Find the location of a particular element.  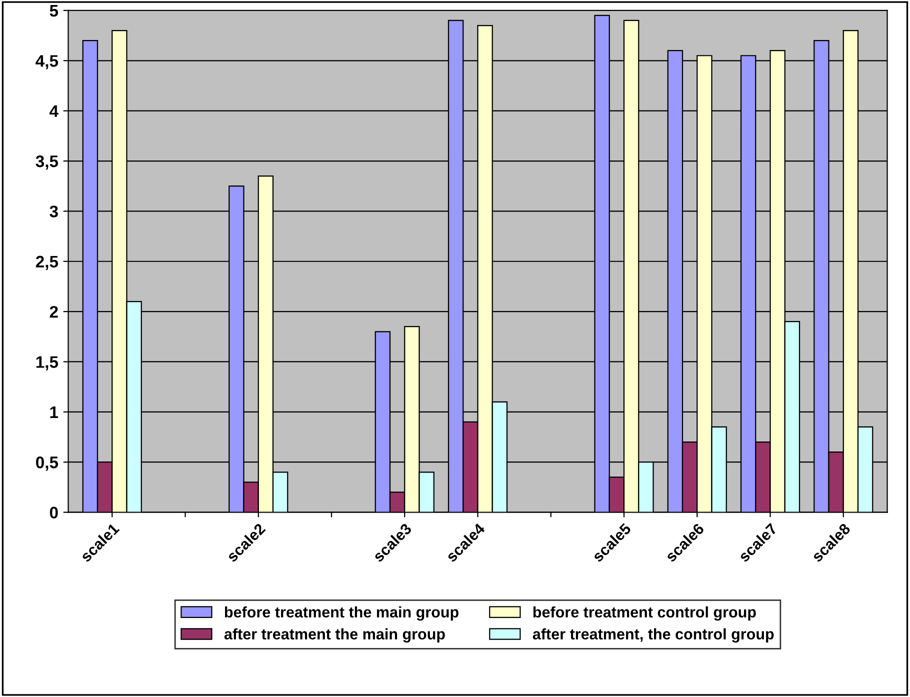

legend-label: before treatment the main group is located at coordinates (341, 613).